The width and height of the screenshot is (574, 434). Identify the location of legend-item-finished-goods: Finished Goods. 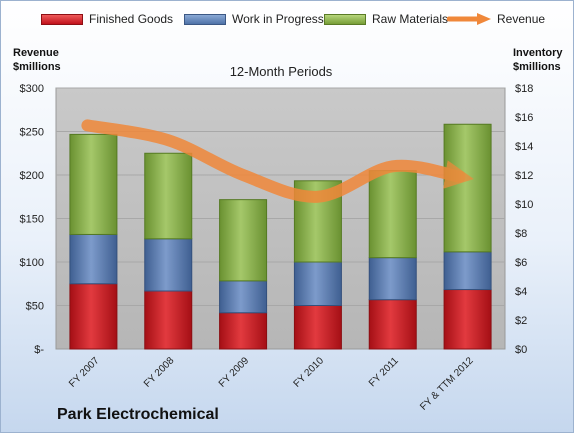
(107, 19).